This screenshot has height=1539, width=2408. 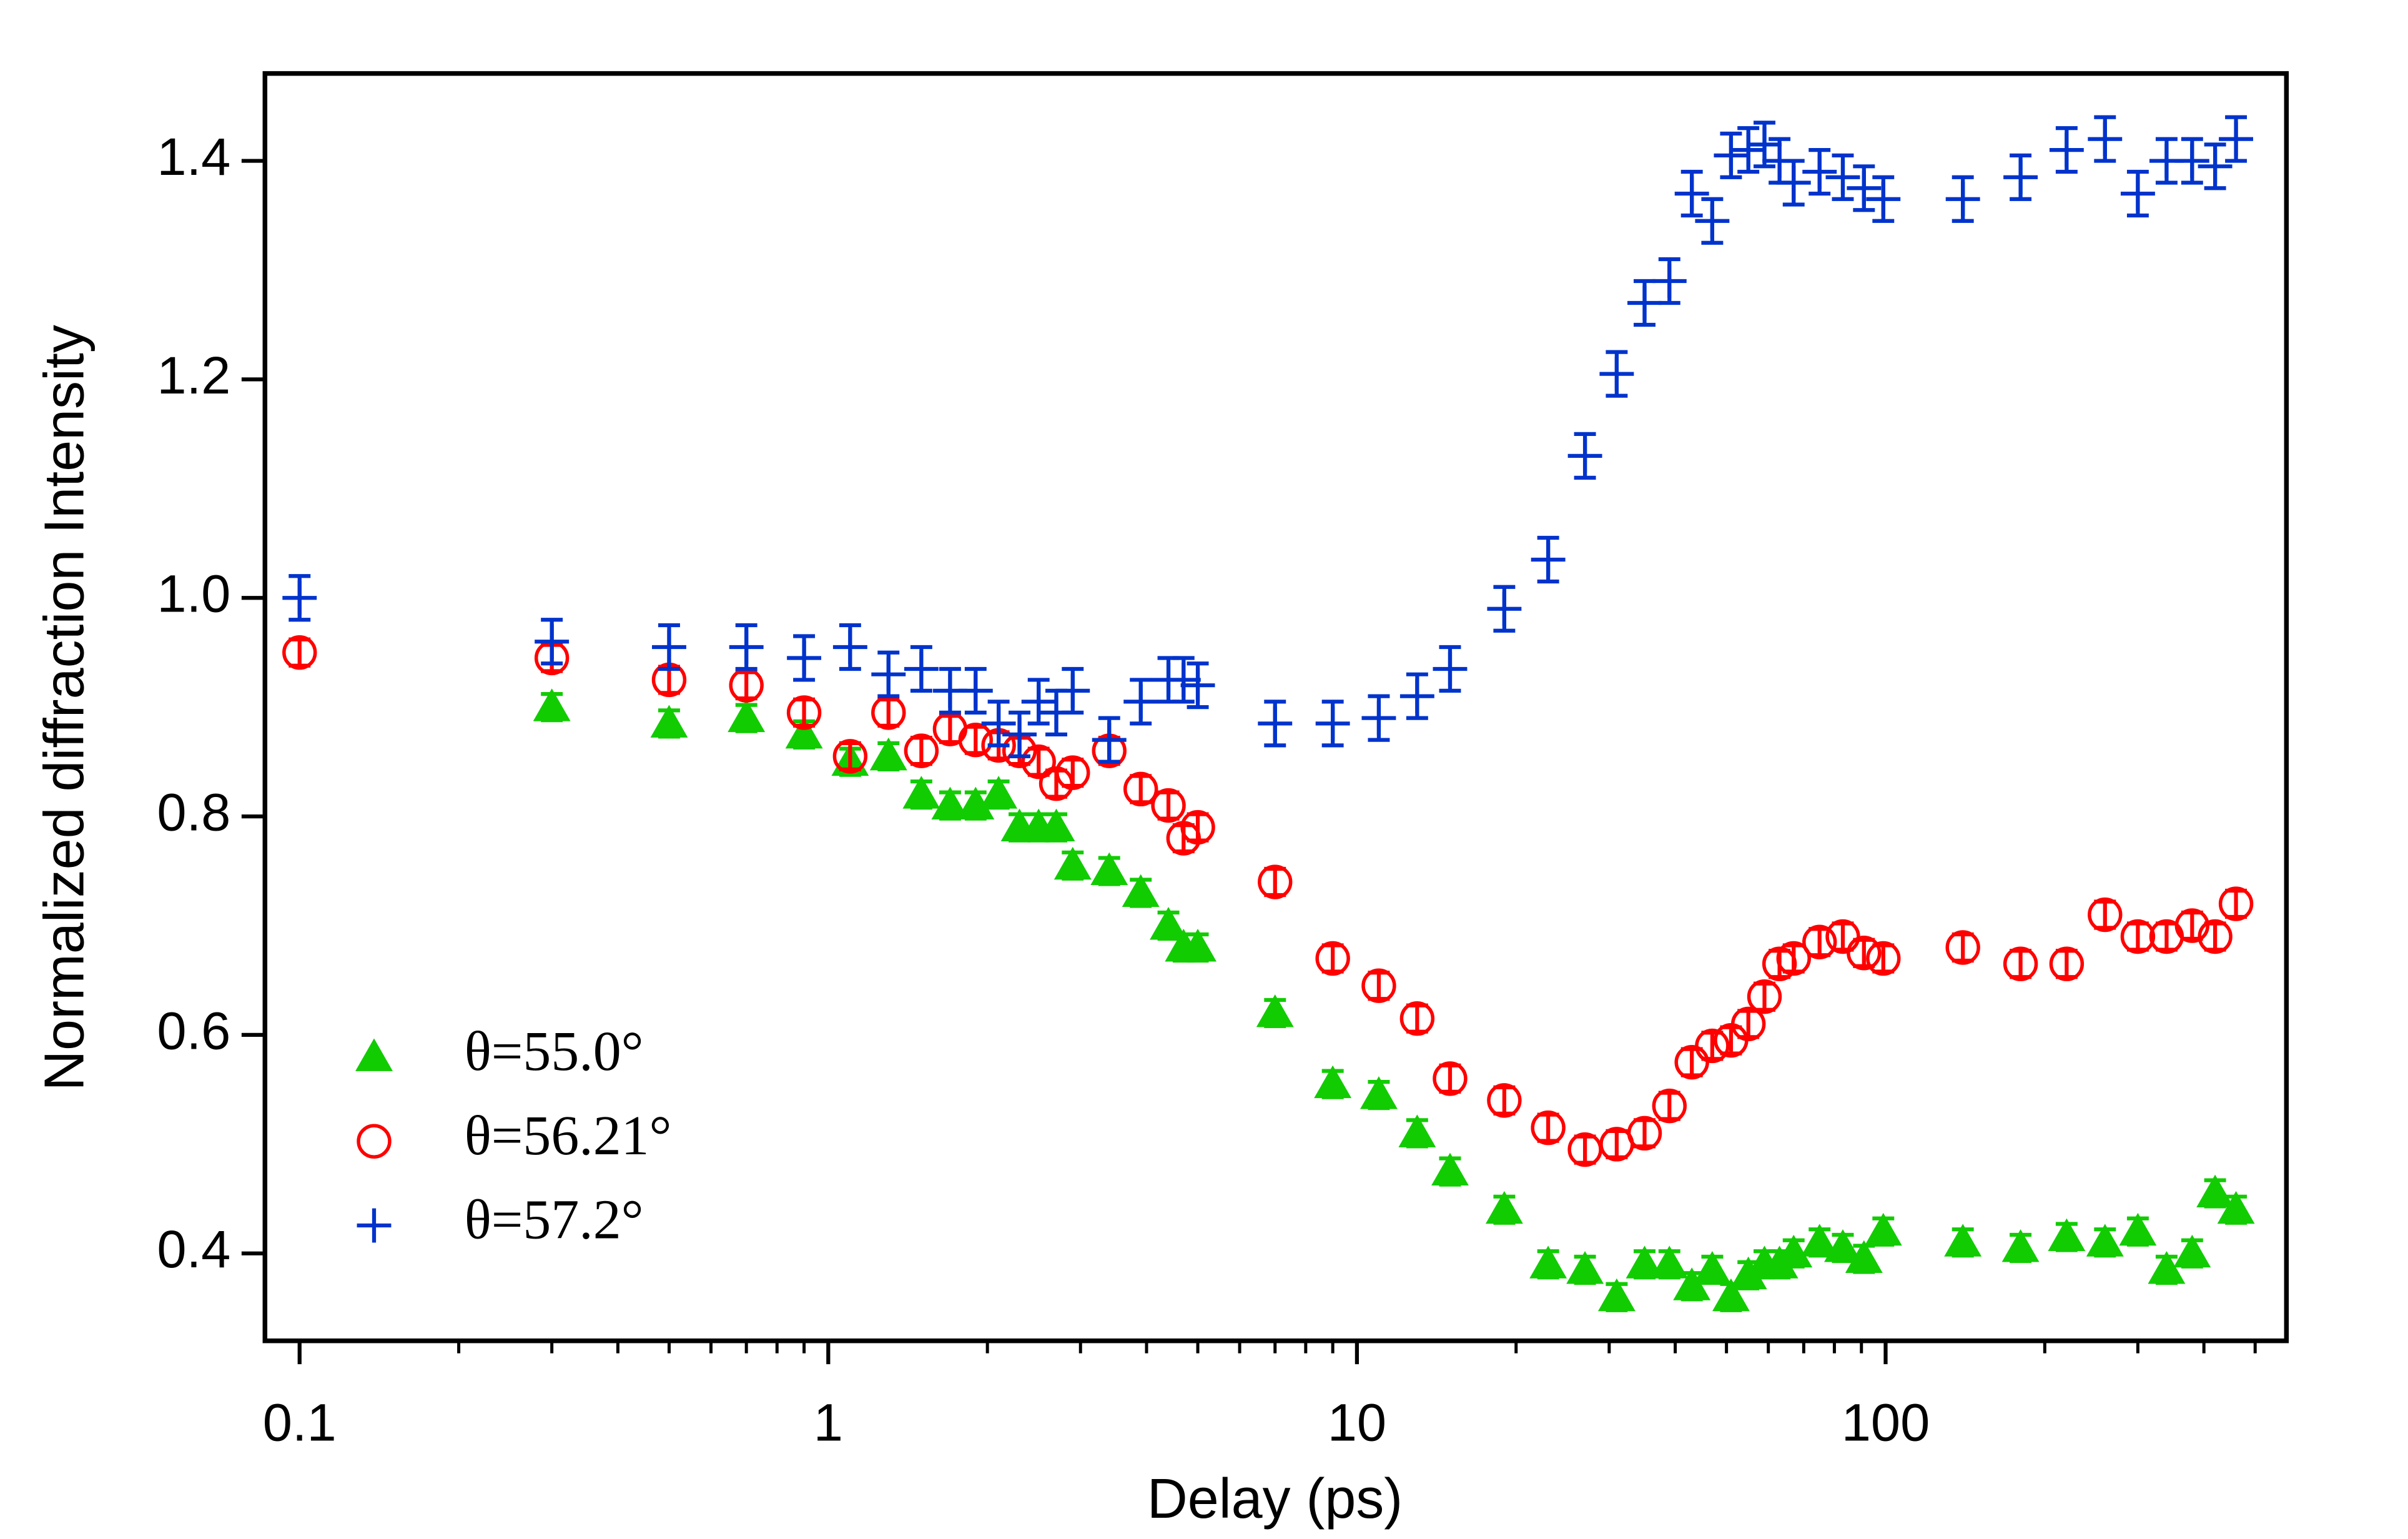 What do you see at coordinates (1886, 1422) in the screenshot?
I see `x-tick-label: 100` at bounding box center [1886, 1422].